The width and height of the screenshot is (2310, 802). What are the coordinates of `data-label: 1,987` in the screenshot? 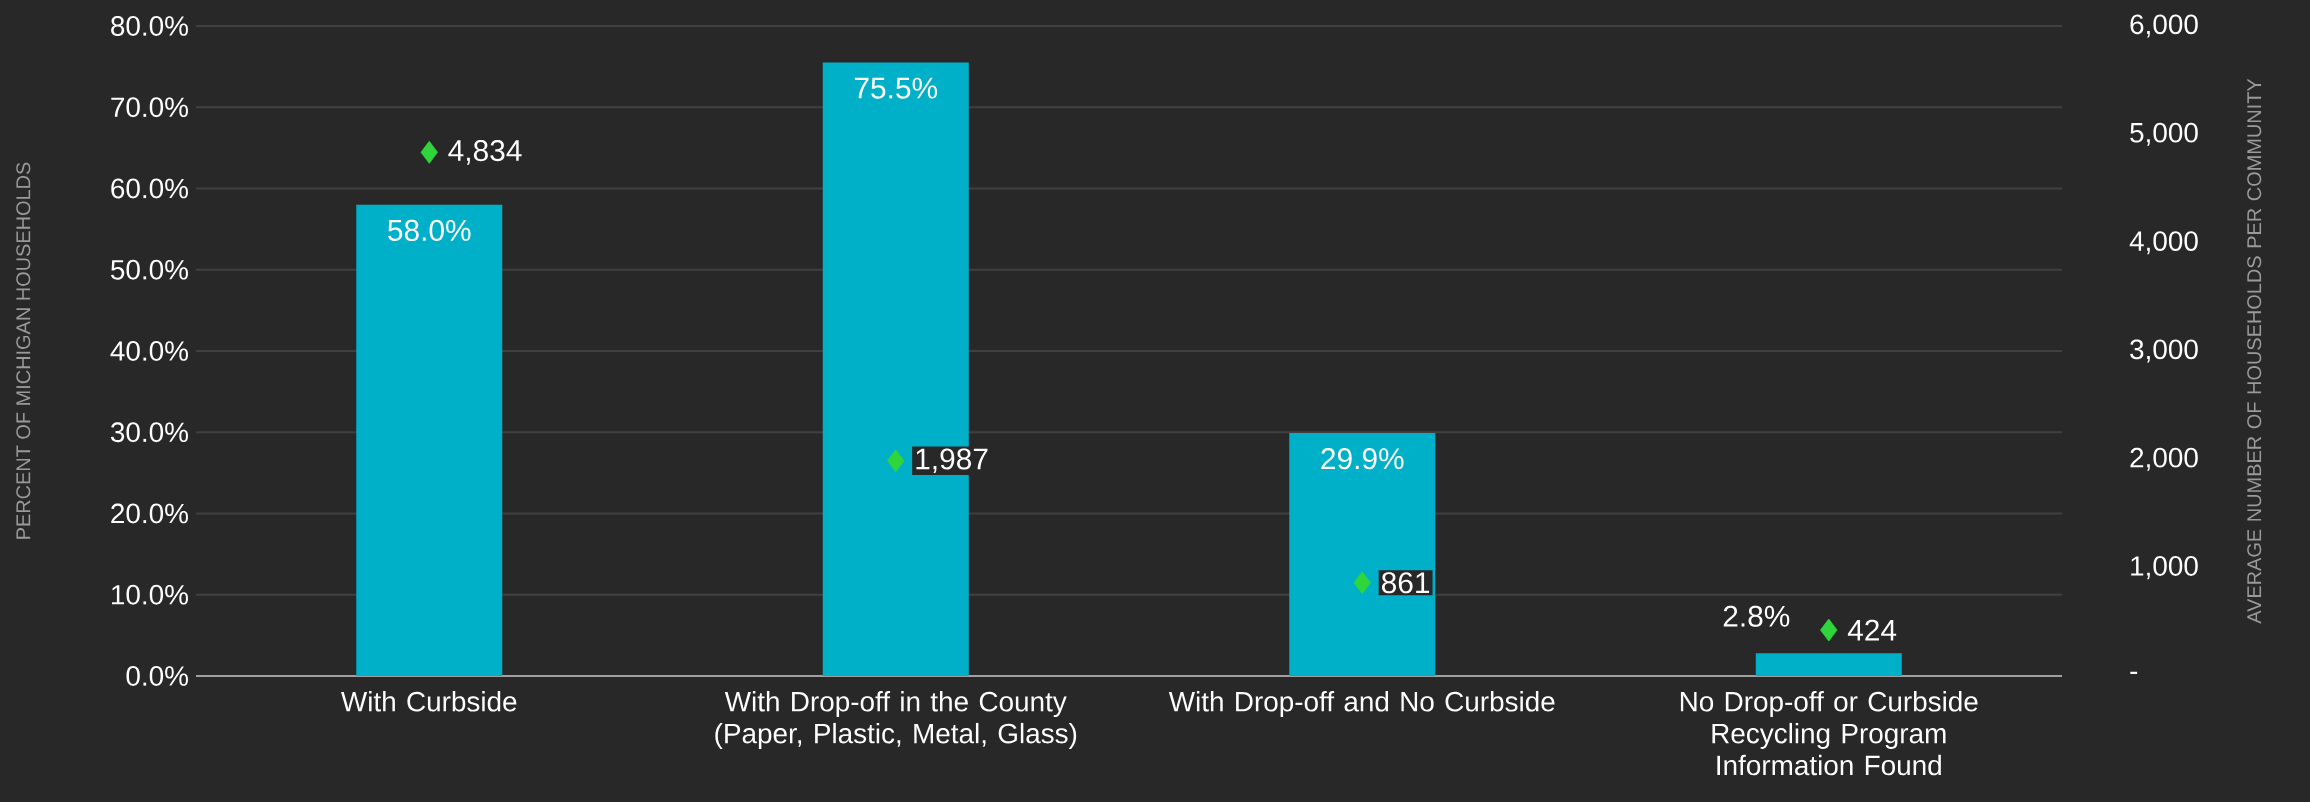 It's located at (952, 461).